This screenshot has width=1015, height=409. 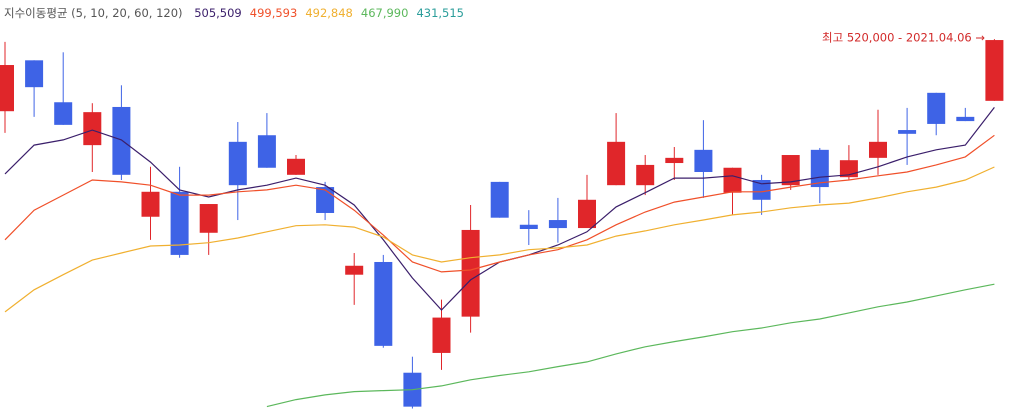 I want to click on legend-value: 499,593, so click(x=274, y=13).